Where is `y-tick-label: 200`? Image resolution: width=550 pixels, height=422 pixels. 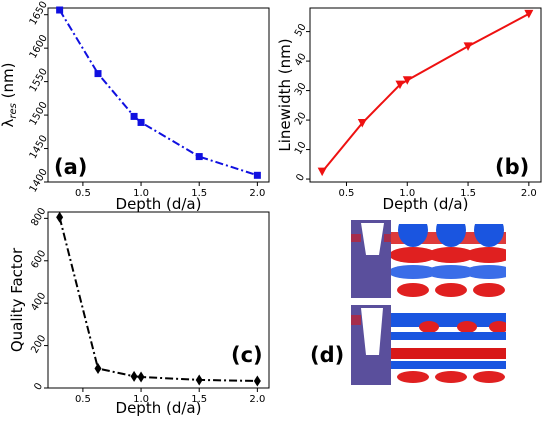 y-tick-label: 200 is located at coordinates (38, 344).